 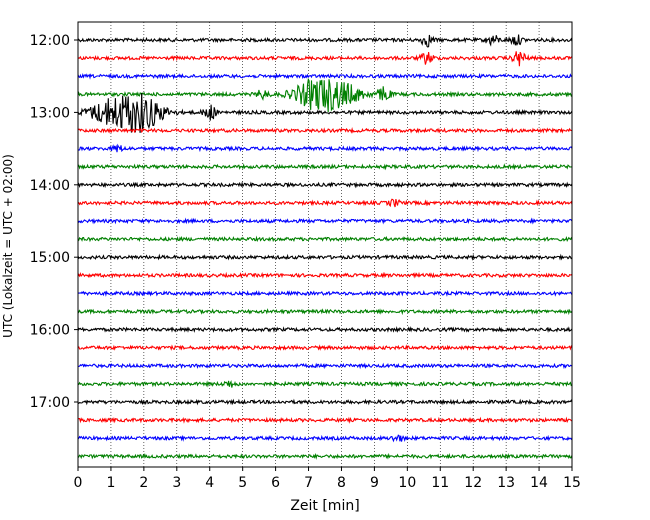 What do you see at coordinates (275, 483) in the screenshot?
I see `x-tick-label: 6` at bounding box center [275, 483].